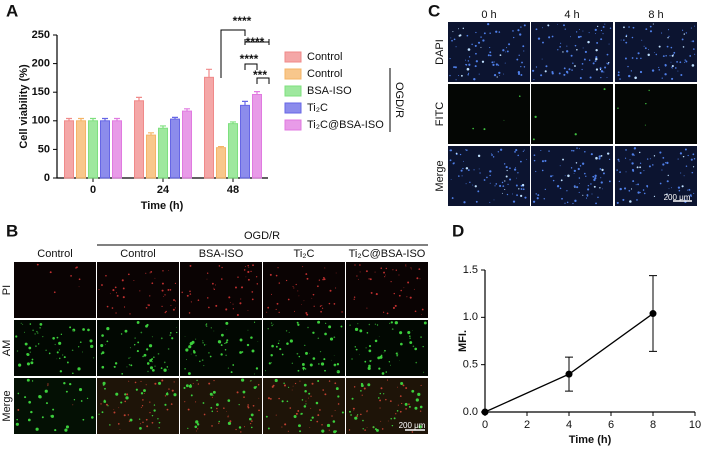 The image size is (702, 450). What do you see at coordinates (139, 98) in the screenshot?
I see `error-bar` at bounding box center [139, 98].